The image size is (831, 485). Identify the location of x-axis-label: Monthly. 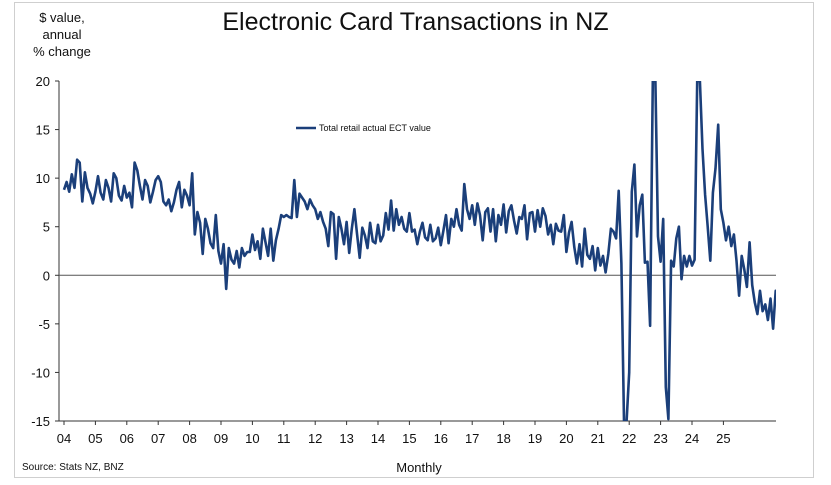
(419, 467).